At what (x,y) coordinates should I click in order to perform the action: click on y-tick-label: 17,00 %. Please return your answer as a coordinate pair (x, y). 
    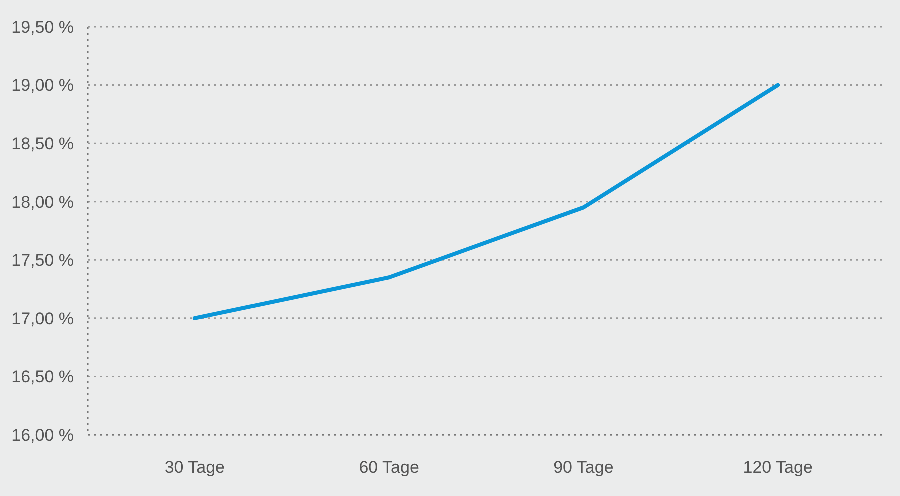
    Looking at the image, I should click on (43, 318).